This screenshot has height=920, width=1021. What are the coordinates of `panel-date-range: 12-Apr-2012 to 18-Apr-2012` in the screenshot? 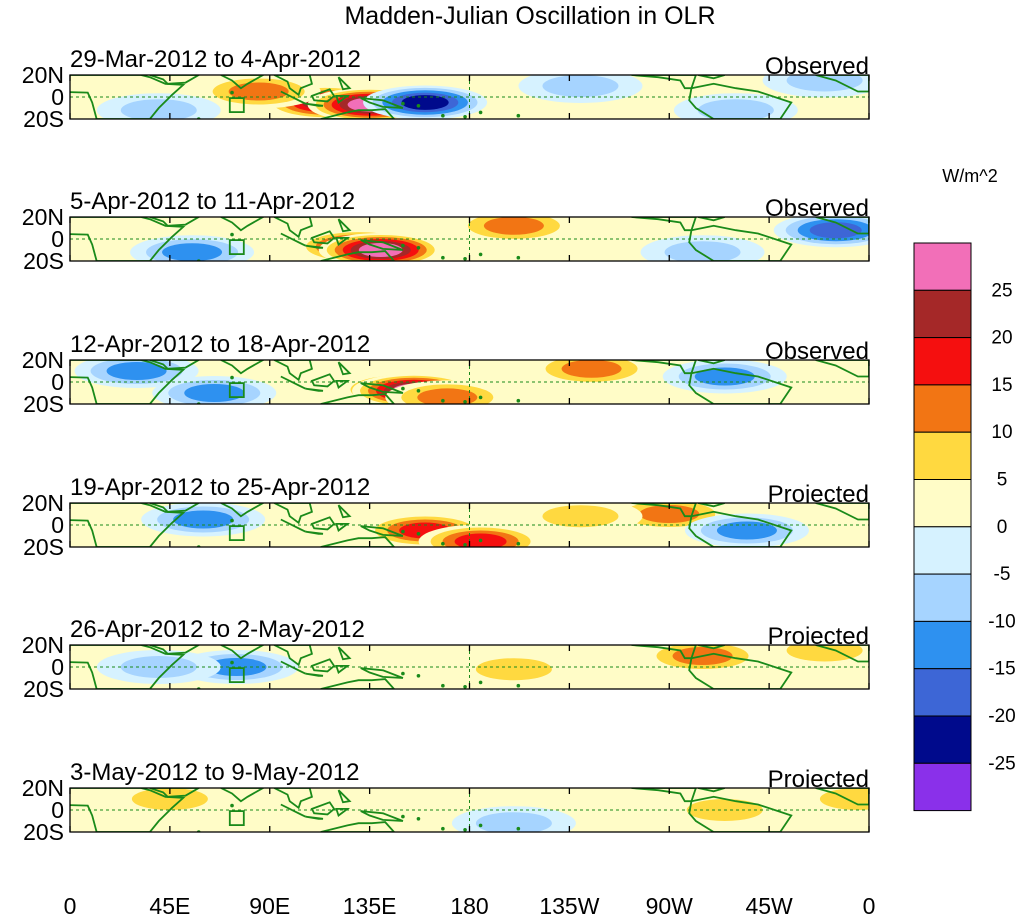 It's located at (220, 344).